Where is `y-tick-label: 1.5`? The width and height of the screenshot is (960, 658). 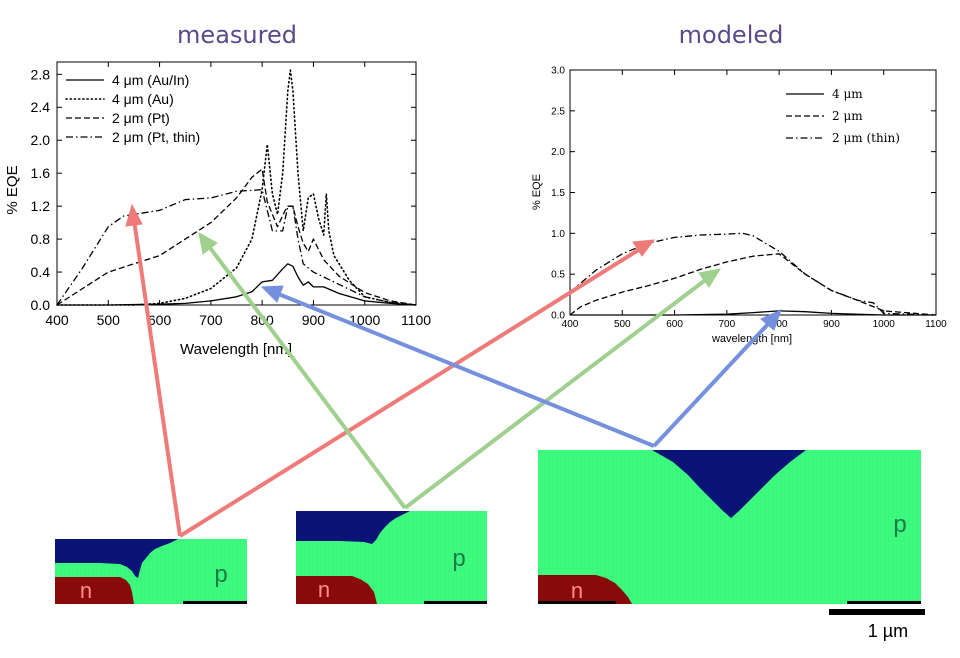 y-tick-label: 1.5 is located at coordinates (558, 193).